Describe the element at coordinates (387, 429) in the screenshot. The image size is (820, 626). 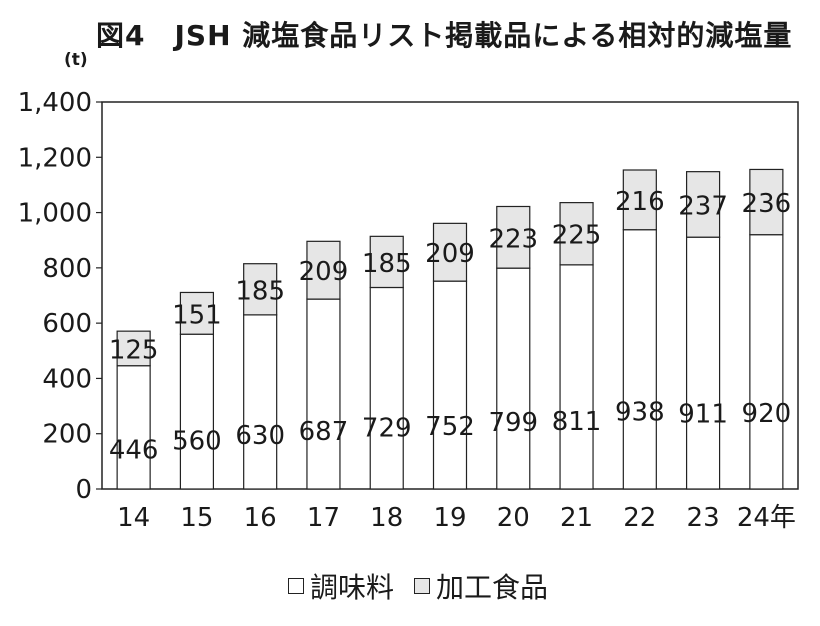
I see `data-label-seasoning: 729` at that location.